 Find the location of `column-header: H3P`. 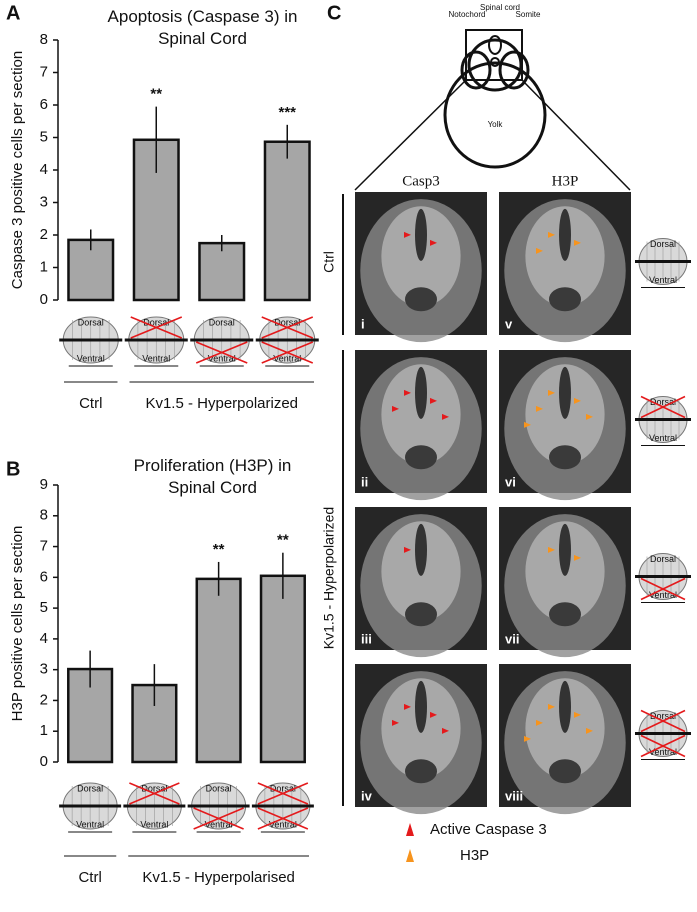

column-header: H3P is located at coordinates (565, 181).